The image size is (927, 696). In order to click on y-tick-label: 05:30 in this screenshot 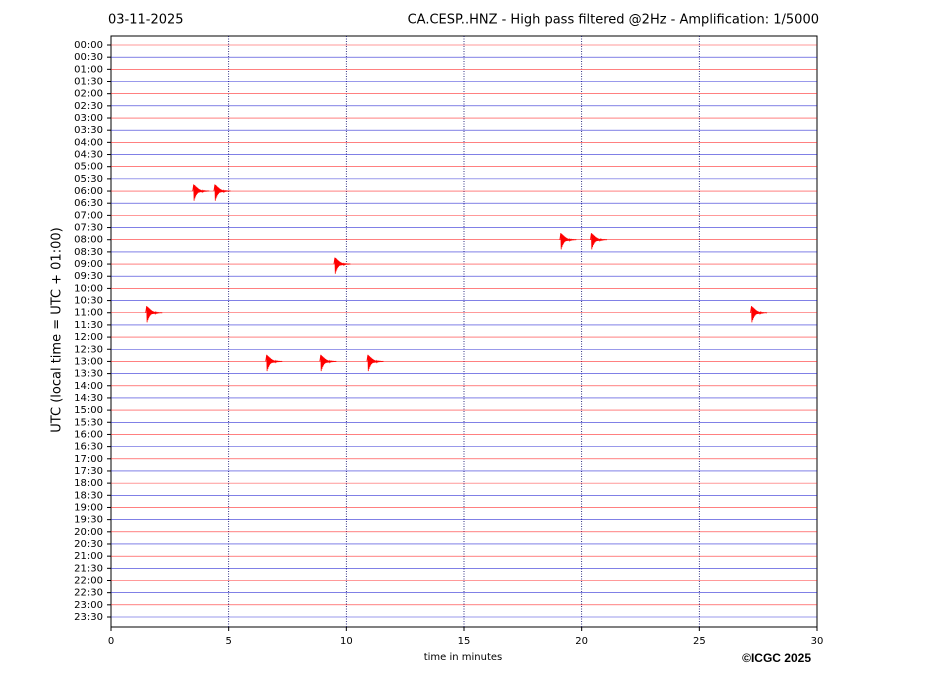, I will do `click(88, 179)`.